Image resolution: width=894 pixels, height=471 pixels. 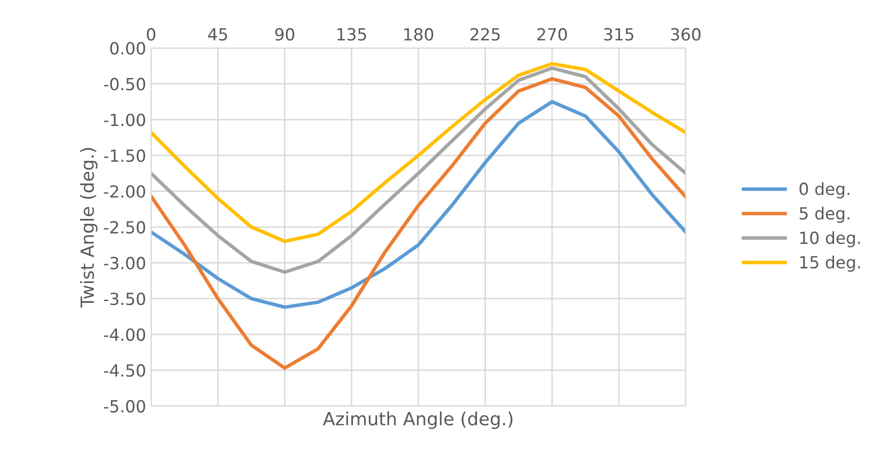 I want to click on y-tick-label: -1.00, so click(x=125, y=120).